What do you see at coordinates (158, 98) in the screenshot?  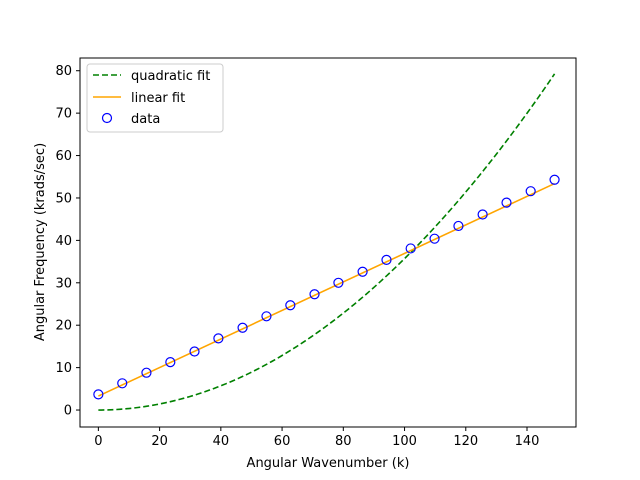 I see `legend-label-linear-fit: linear fit` at bounding box center [158, 98].